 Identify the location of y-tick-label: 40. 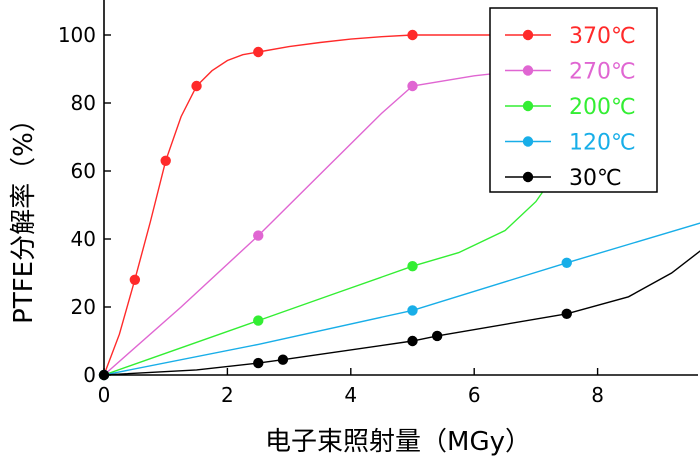
(83, 239).